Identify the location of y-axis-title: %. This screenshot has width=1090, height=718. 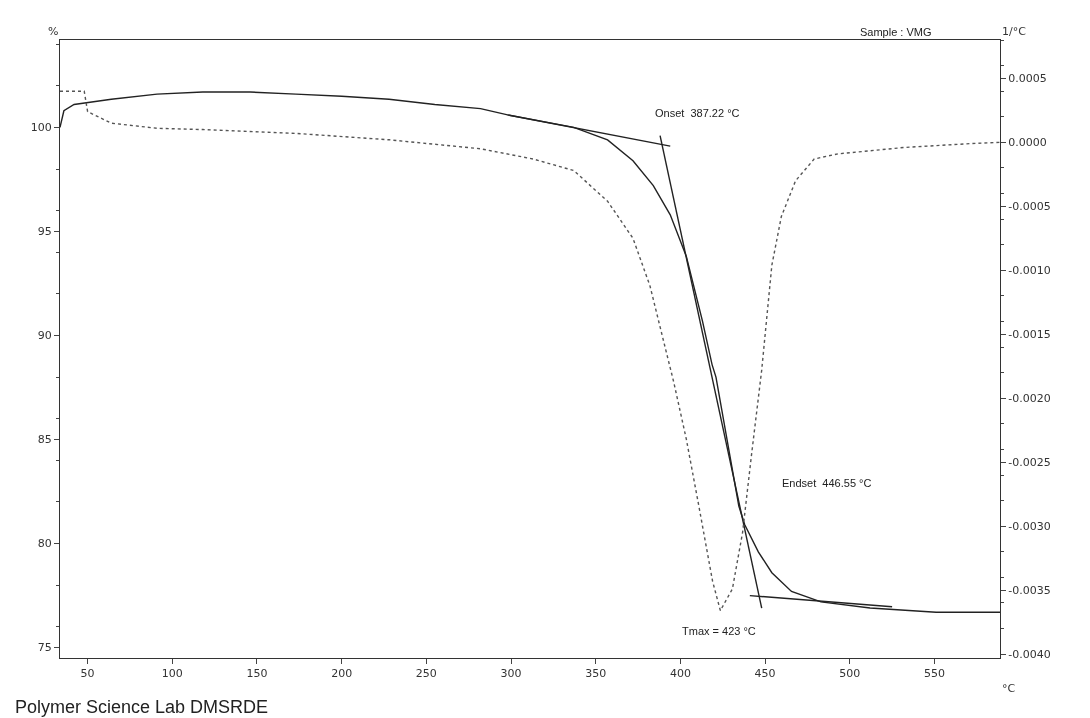
(53, 31).